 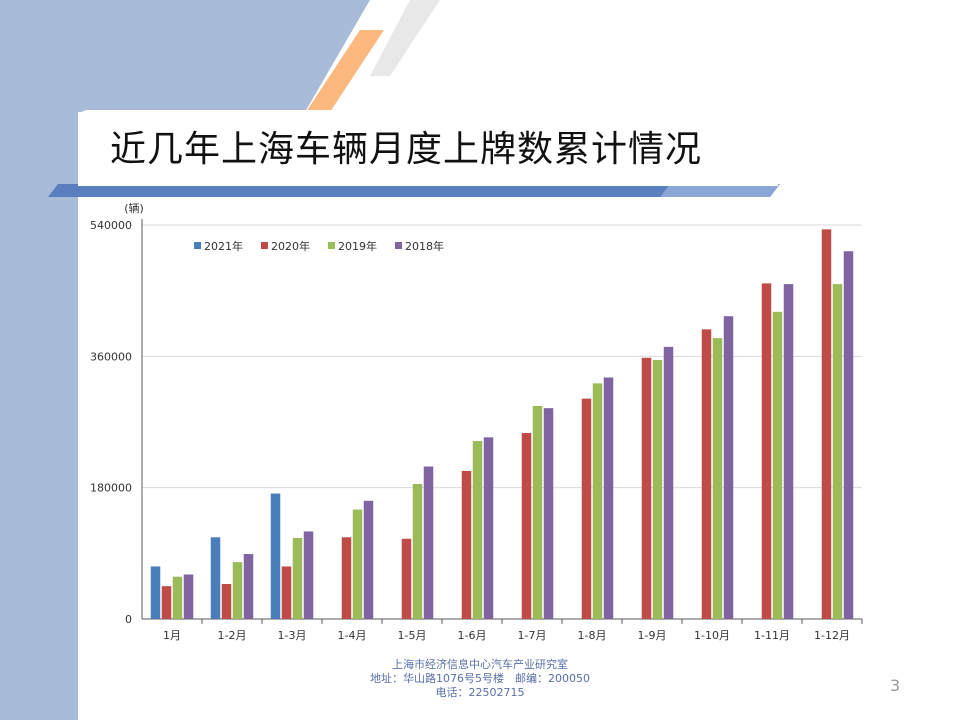 What do you see at coordinates (352, 635) in the screenshot?
I see `x-tick-label: 1-4月` at bounding box center [352, 635].